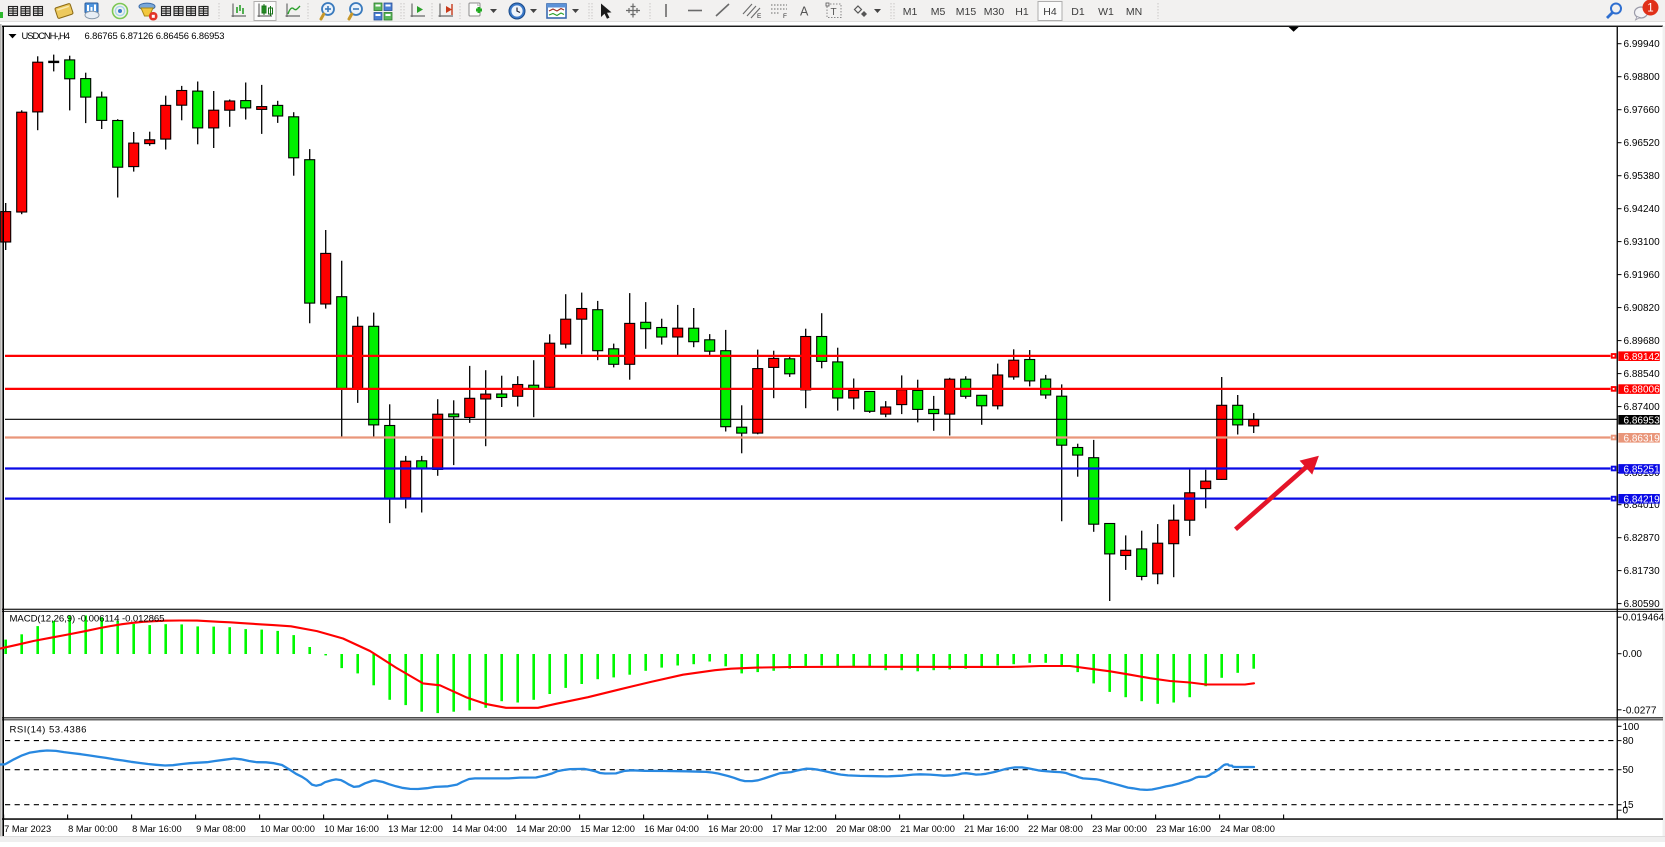  Describe the element at coordinates (1642, 341) in the screenshot. I see `svg-text: 6.89680` at that location.